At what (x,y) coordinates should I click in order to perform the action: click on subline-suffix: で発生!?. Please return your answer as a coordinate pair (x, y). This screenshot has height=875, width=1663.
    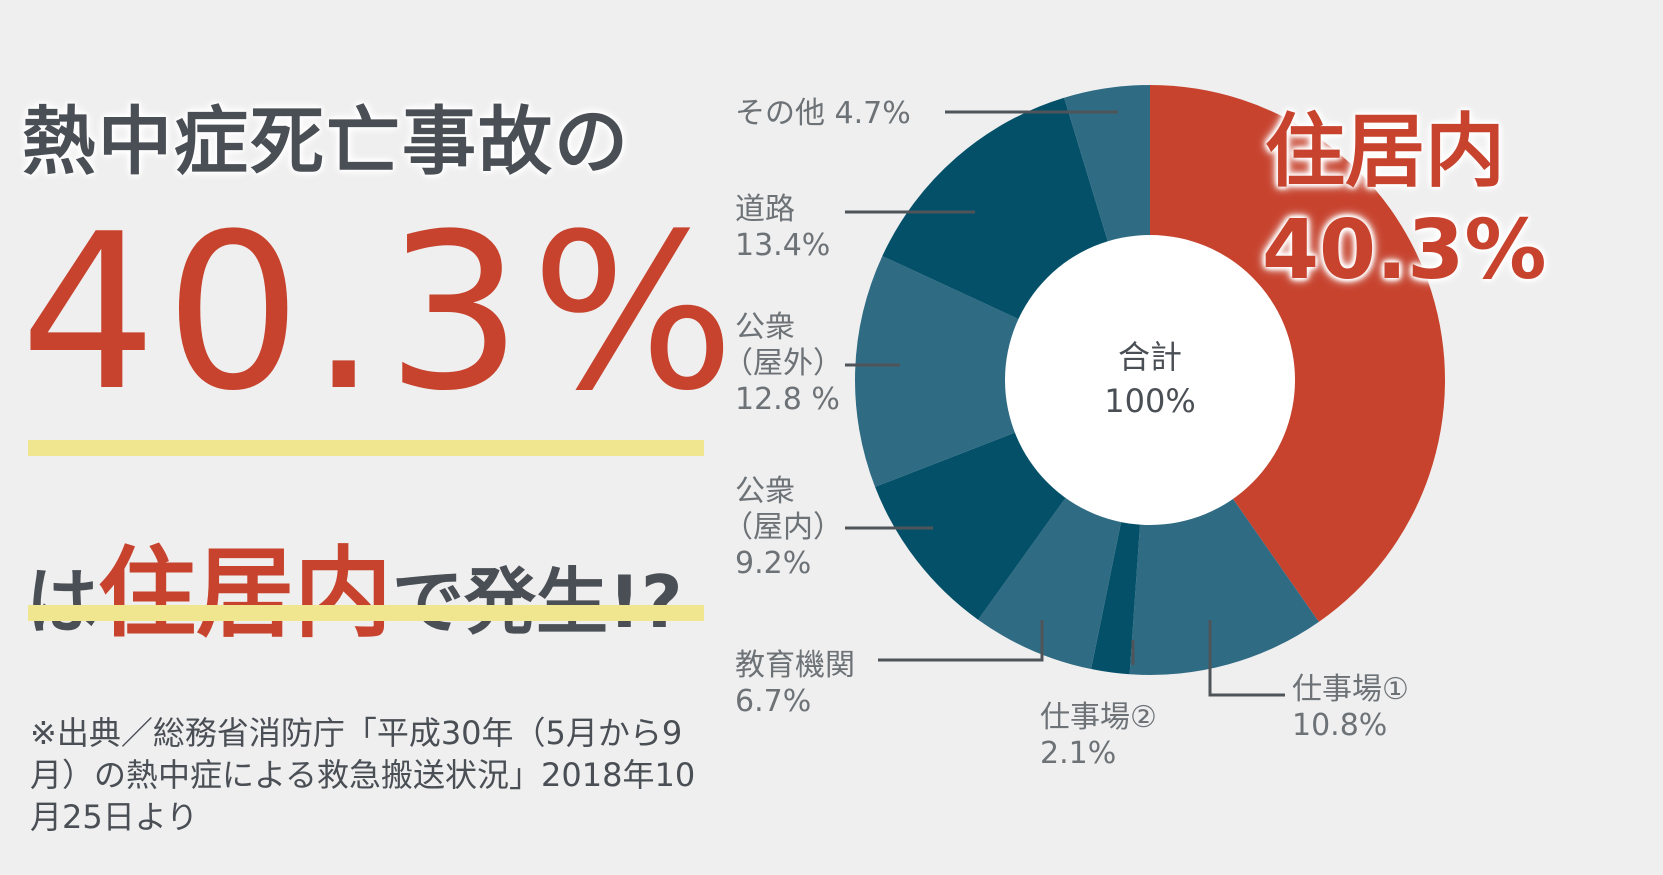
    Looking at the image, I should click on (537, 602).